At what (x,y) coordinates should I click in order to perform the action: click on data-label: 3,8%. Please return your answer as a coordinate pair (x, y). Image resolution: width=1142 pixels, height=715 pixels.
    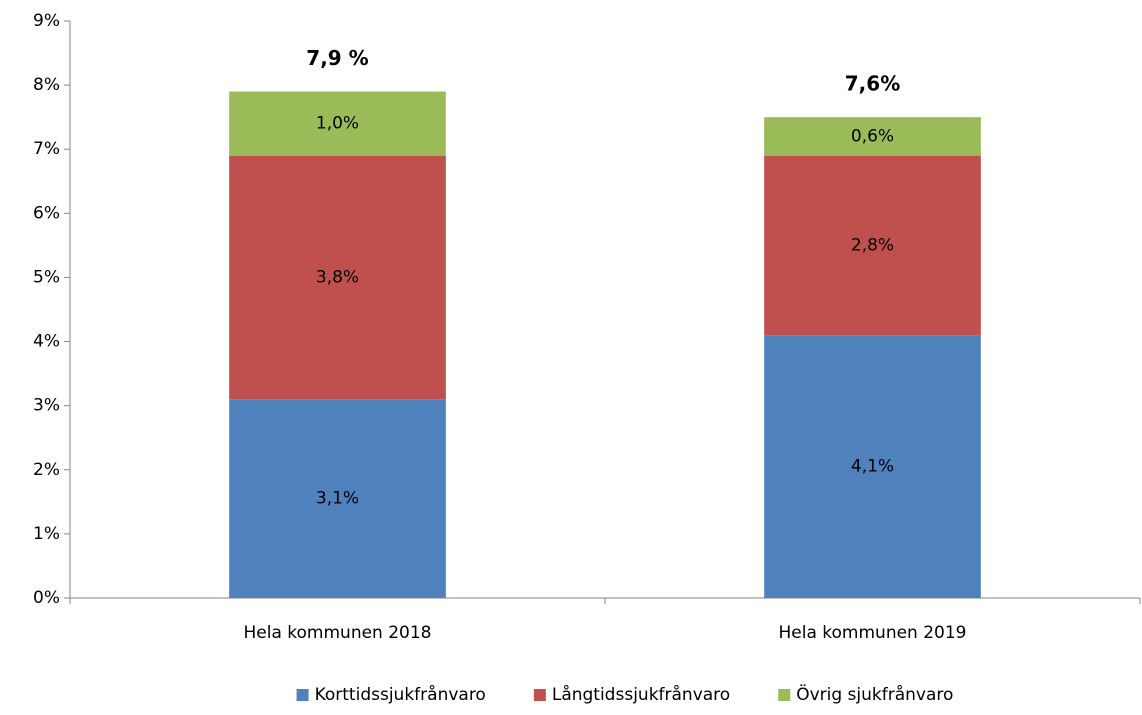
    Looking at the image, I should click on (337, 277).